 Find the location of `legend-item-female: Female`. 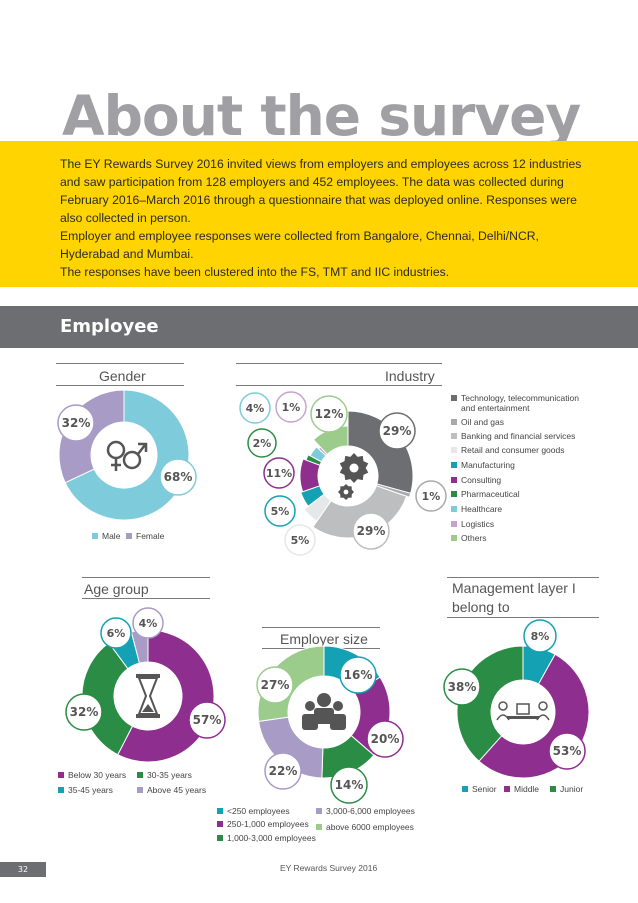

legend-item-female: Female is located at coordinates (145, 536).